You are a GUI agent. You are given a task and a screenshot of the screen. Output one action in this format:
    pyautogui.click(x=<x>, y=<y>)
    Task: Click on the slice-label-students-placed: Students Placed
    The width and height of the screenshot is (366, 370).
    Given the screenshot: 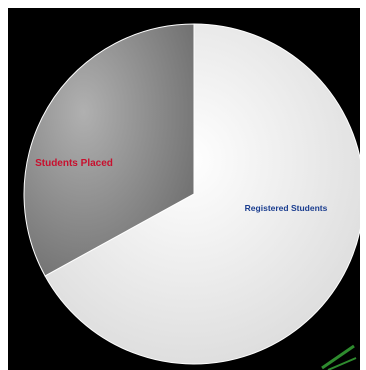 What is the action you would take?
    pyautogui.click(x=74, y=163)
    